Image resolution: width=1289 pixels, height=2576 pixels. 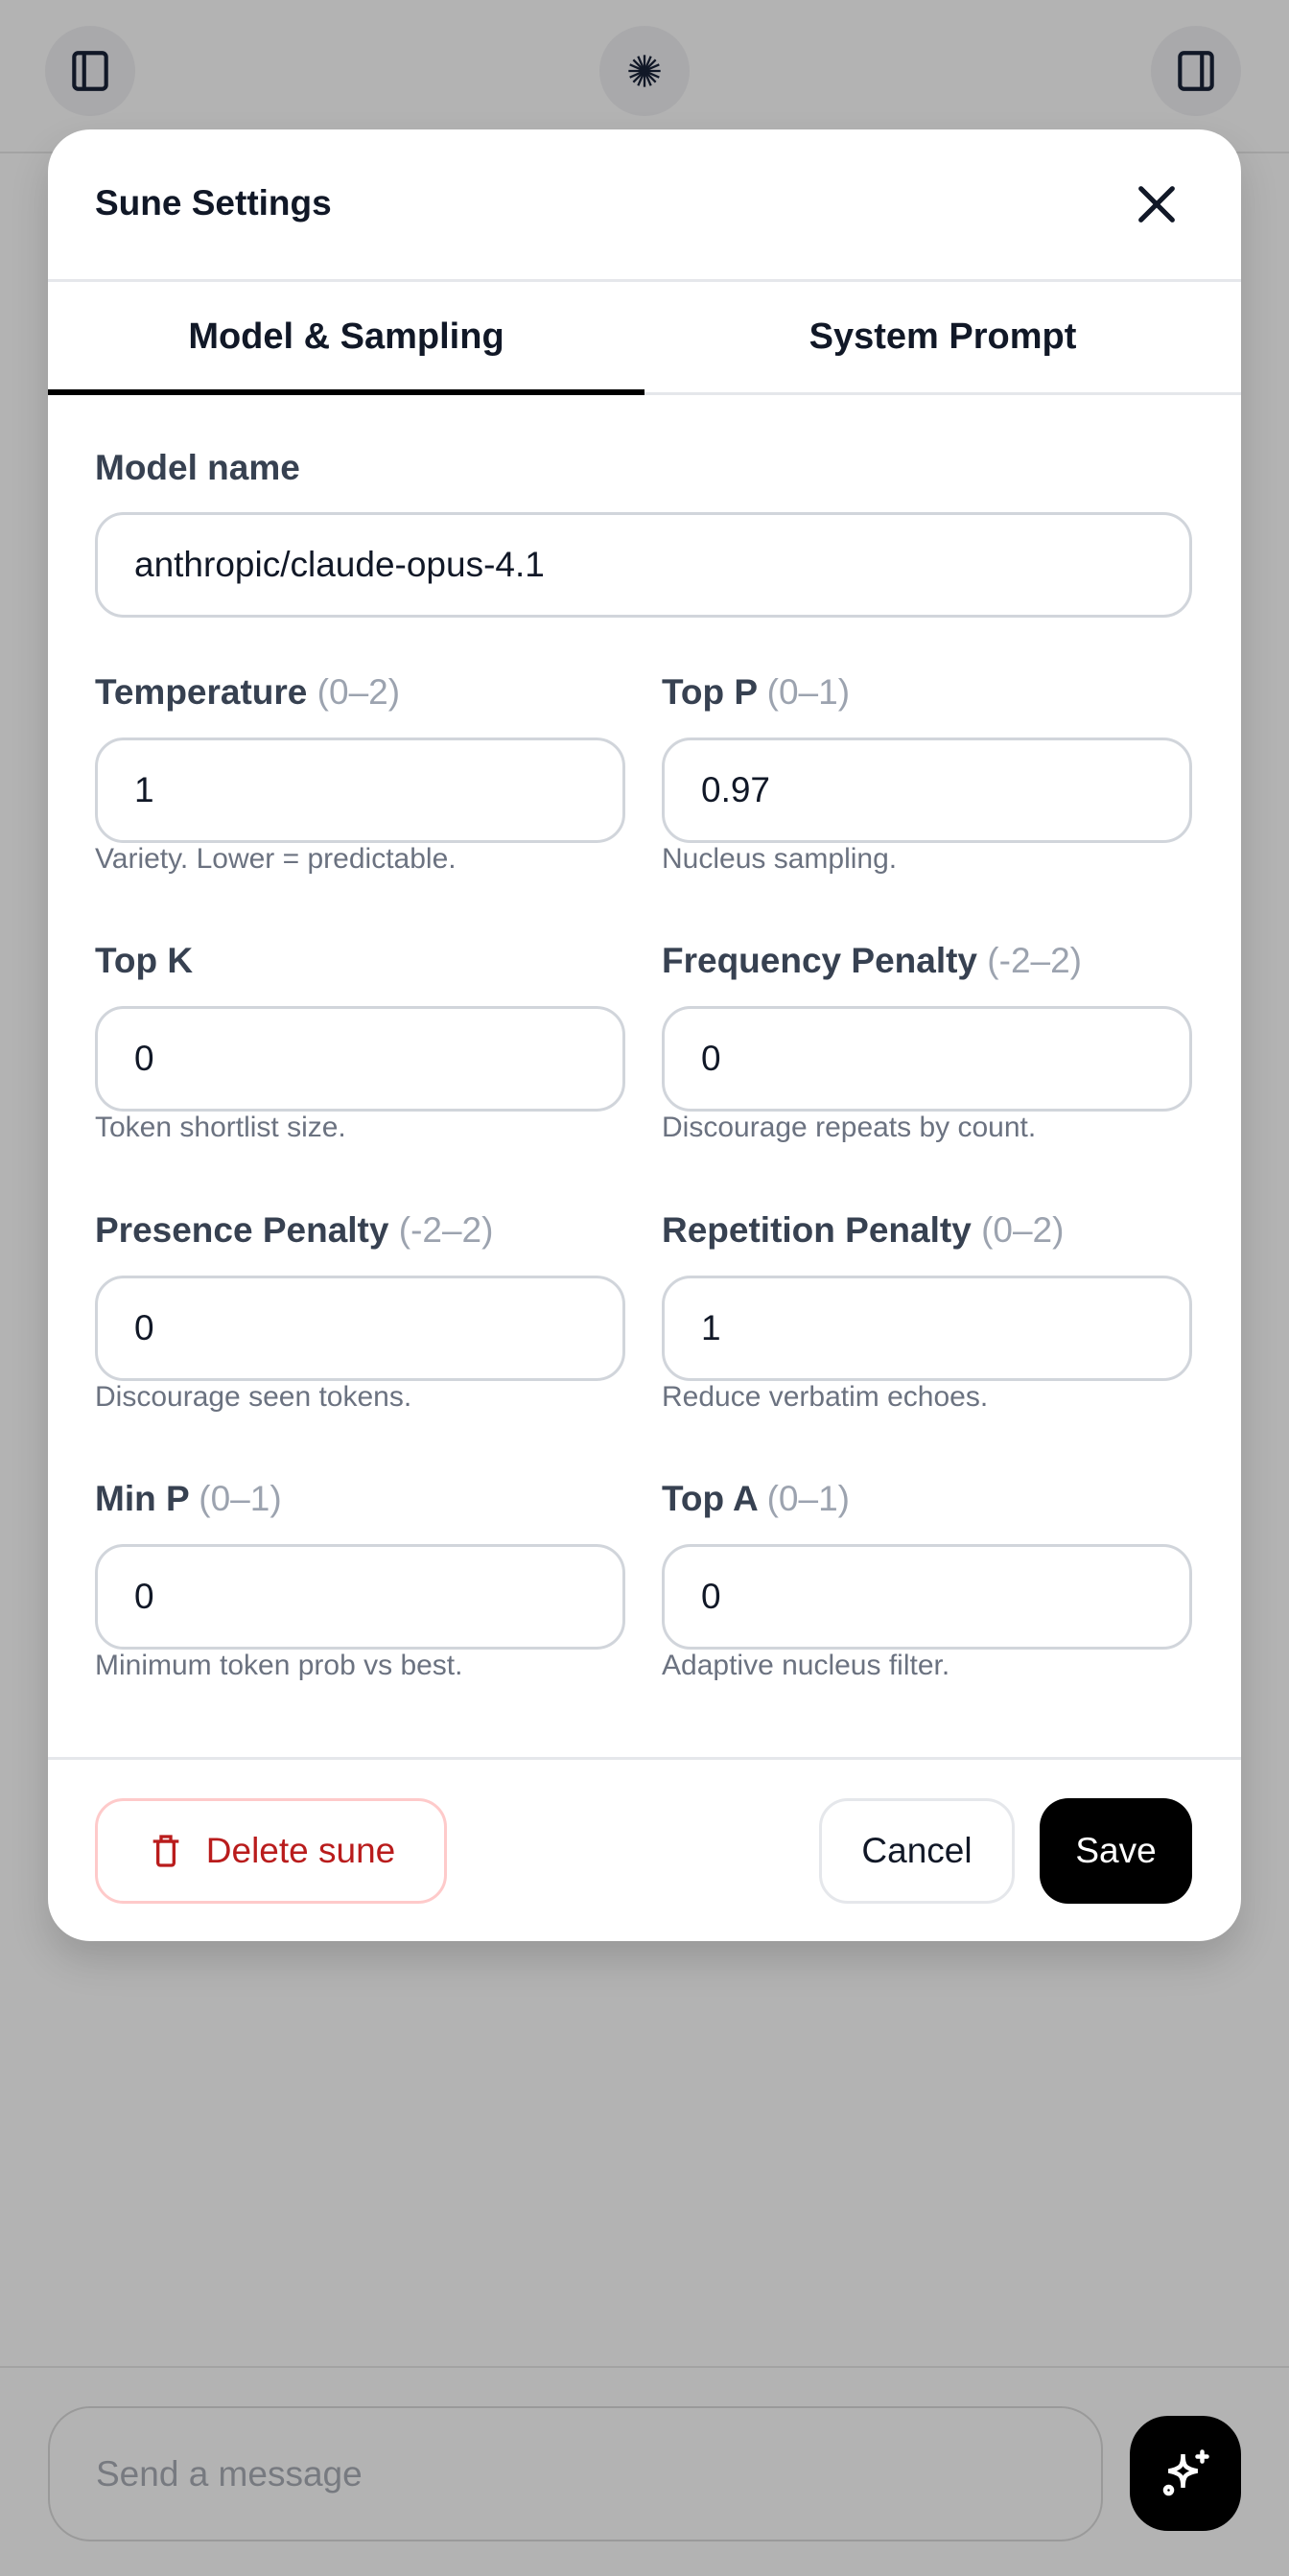 I want to click on cancel-button: Cancel, so click(x=917, y=1851).